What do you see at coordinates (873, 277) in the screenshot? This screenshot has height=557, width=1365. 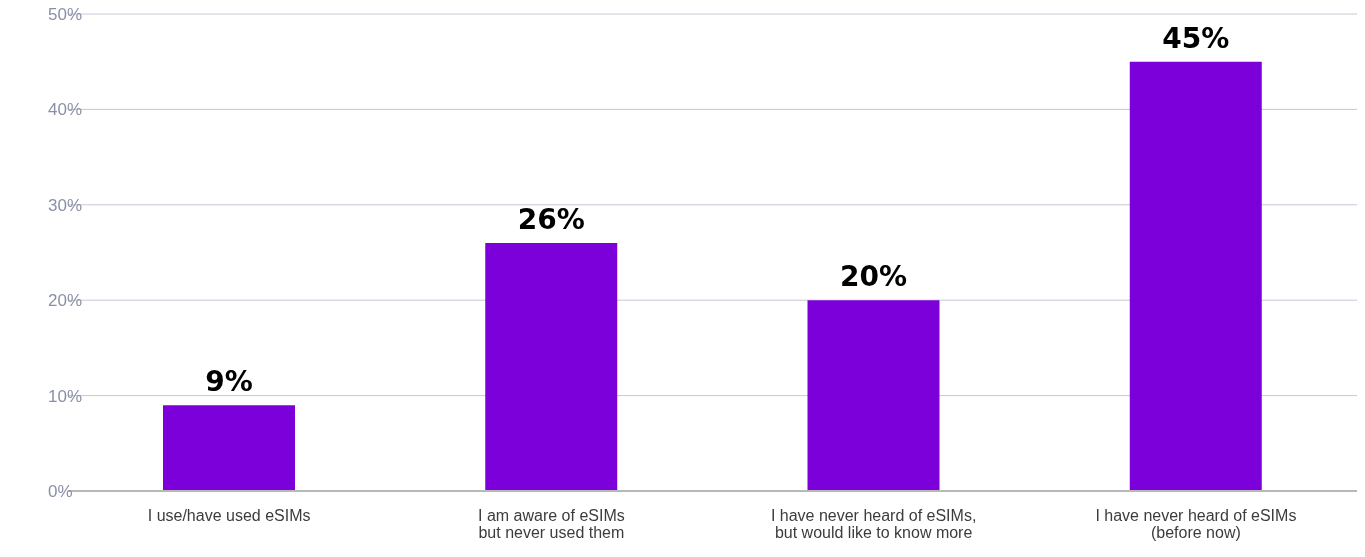 I see `data-label: 20%` at bounding box center [873, 277].